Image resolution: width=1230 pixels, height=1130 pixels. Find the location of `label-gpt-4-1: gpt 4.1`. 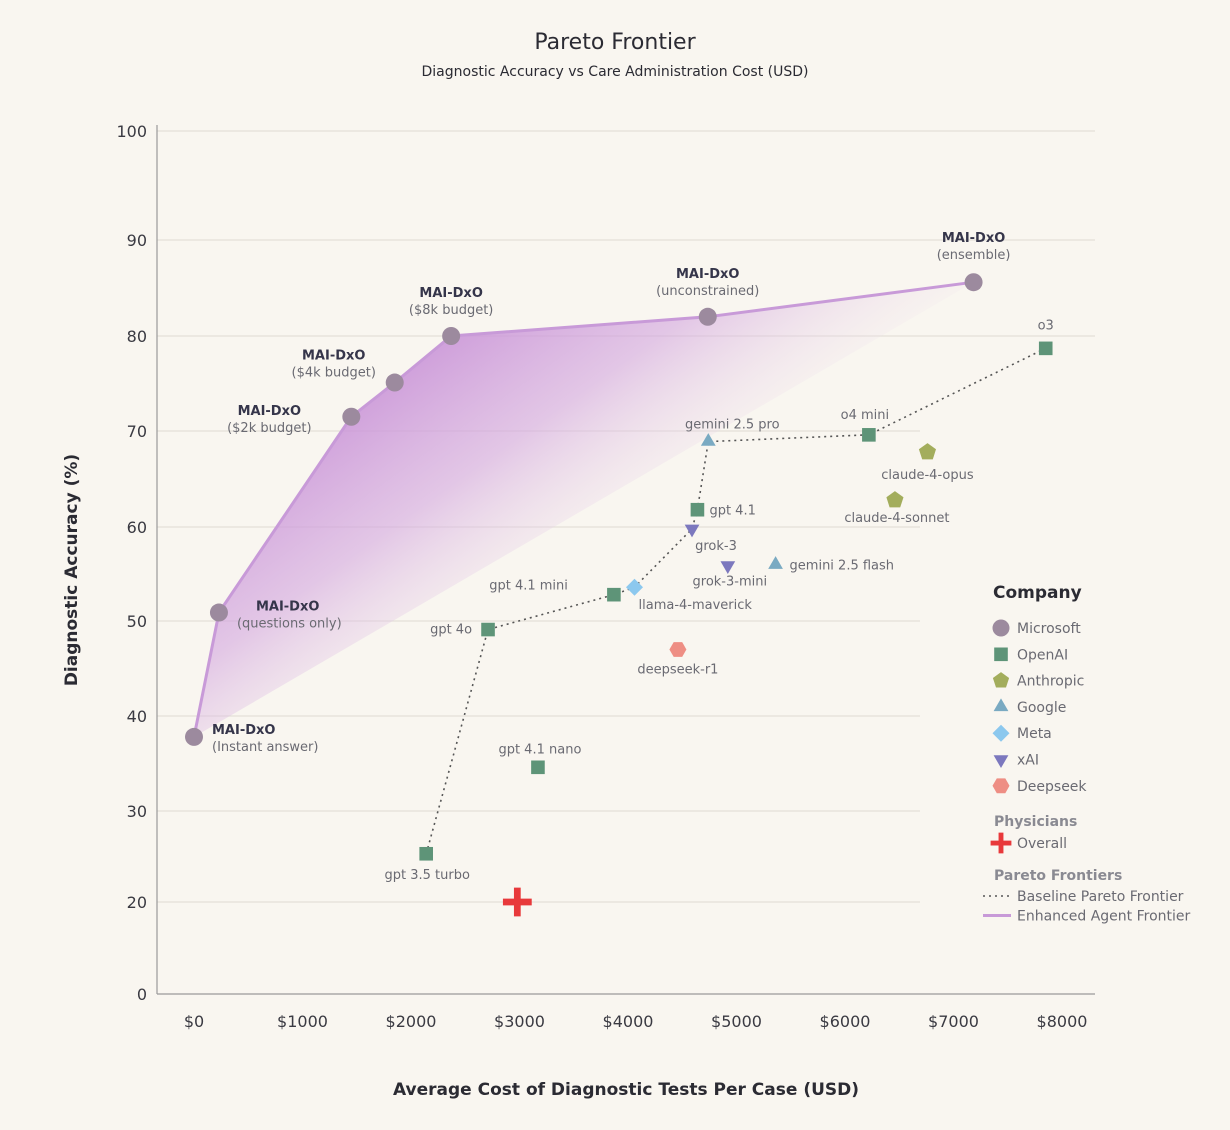

label-gpt-4-1: gpt 4.1 is located at coordinates (732, 511).